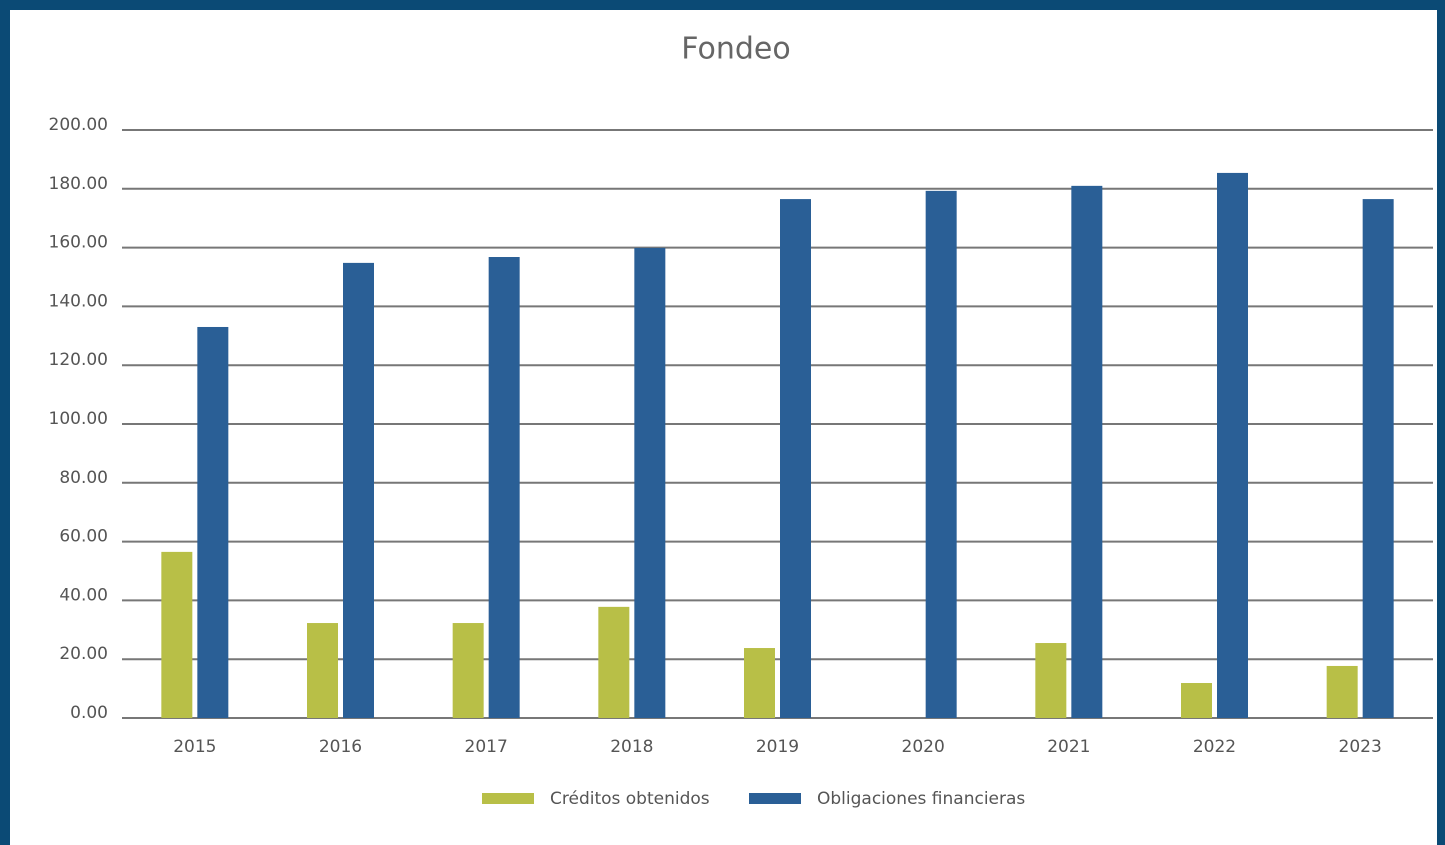 This screenshot has height=845, width=1445. Describe the element at coordinates (83, 478) in the screenshot. I see `y-tick-label: 80.00` at that location.